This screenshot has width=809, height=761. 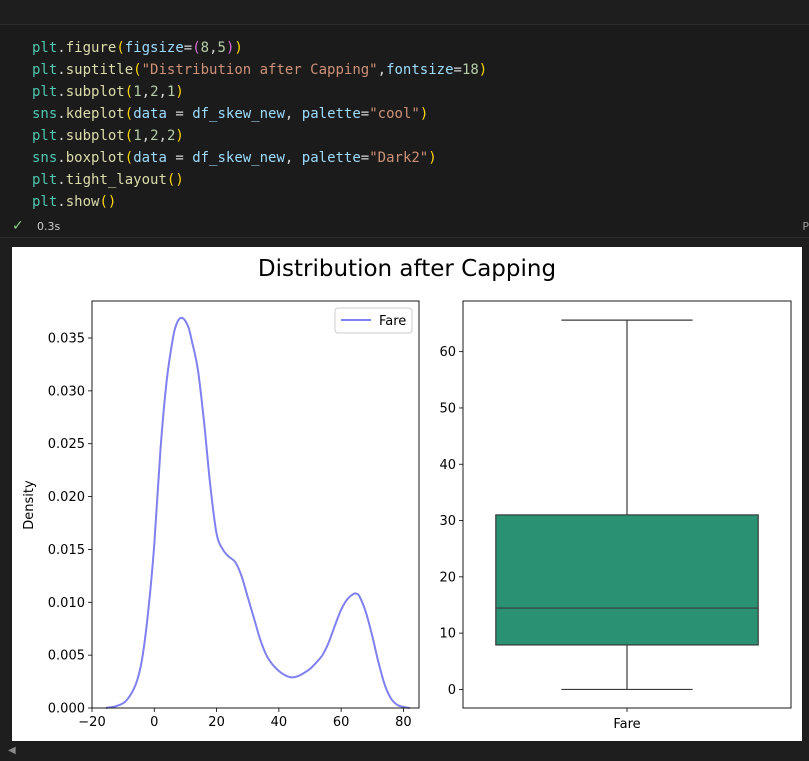 I want to click on y-tick-label: 60, so click(x=447, y=352).